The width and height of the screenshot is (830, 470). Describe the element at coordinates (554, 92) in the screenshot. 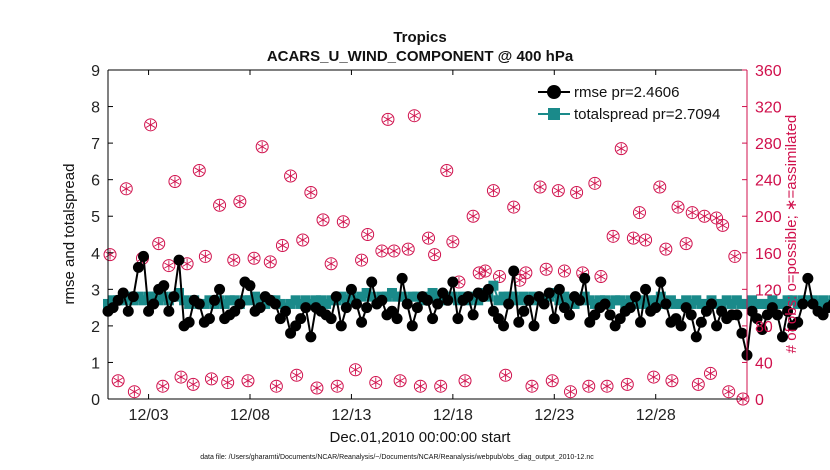

I see `legend-rmse-marker` at that location.